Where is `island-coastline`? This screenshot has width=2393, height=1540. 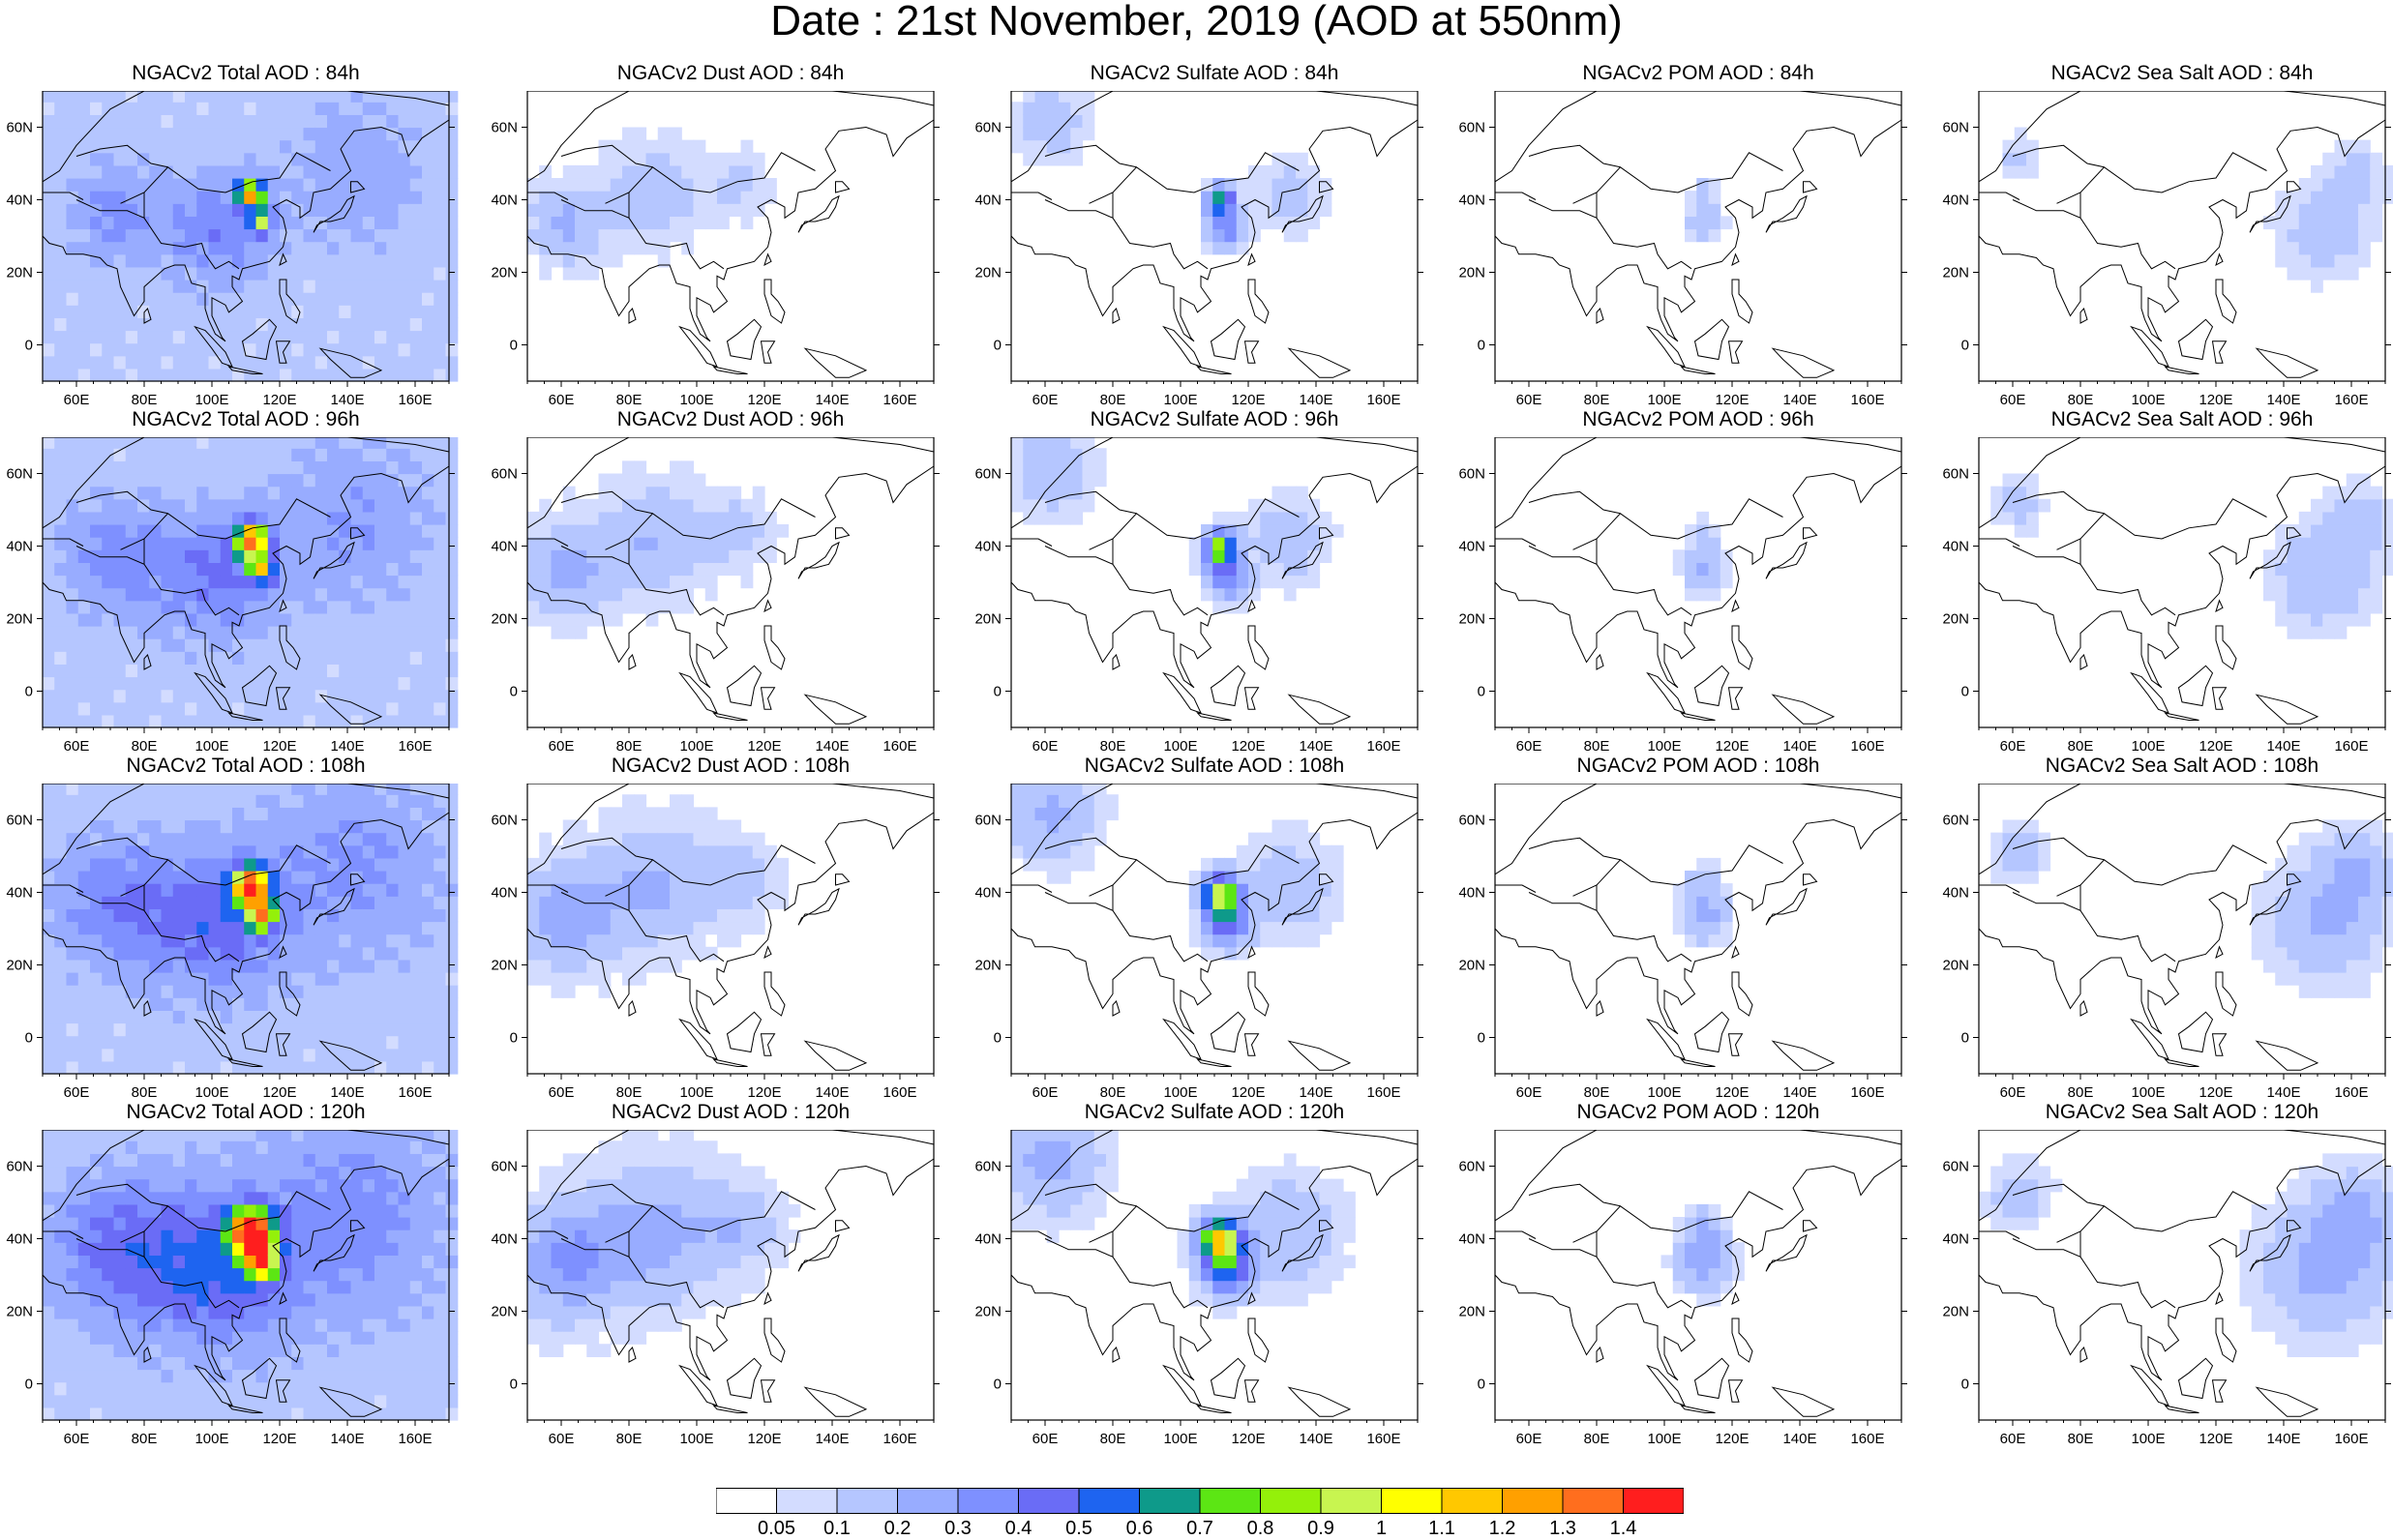
island-coastline is located at coordinates (2150, 347).